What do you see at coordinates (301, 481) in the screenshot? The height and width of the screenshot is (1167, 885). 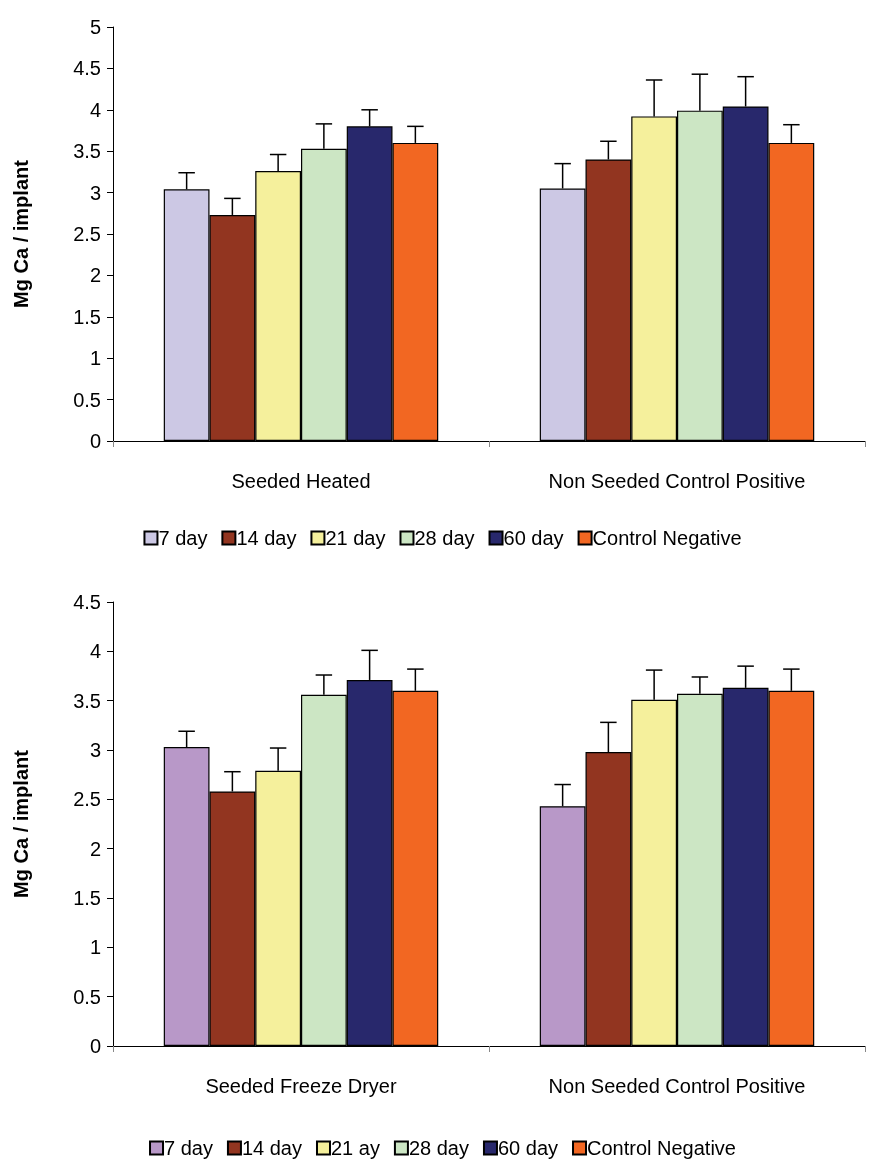 I see `x-tick-label: Seeded Heated` at bounding box center [301, 481].